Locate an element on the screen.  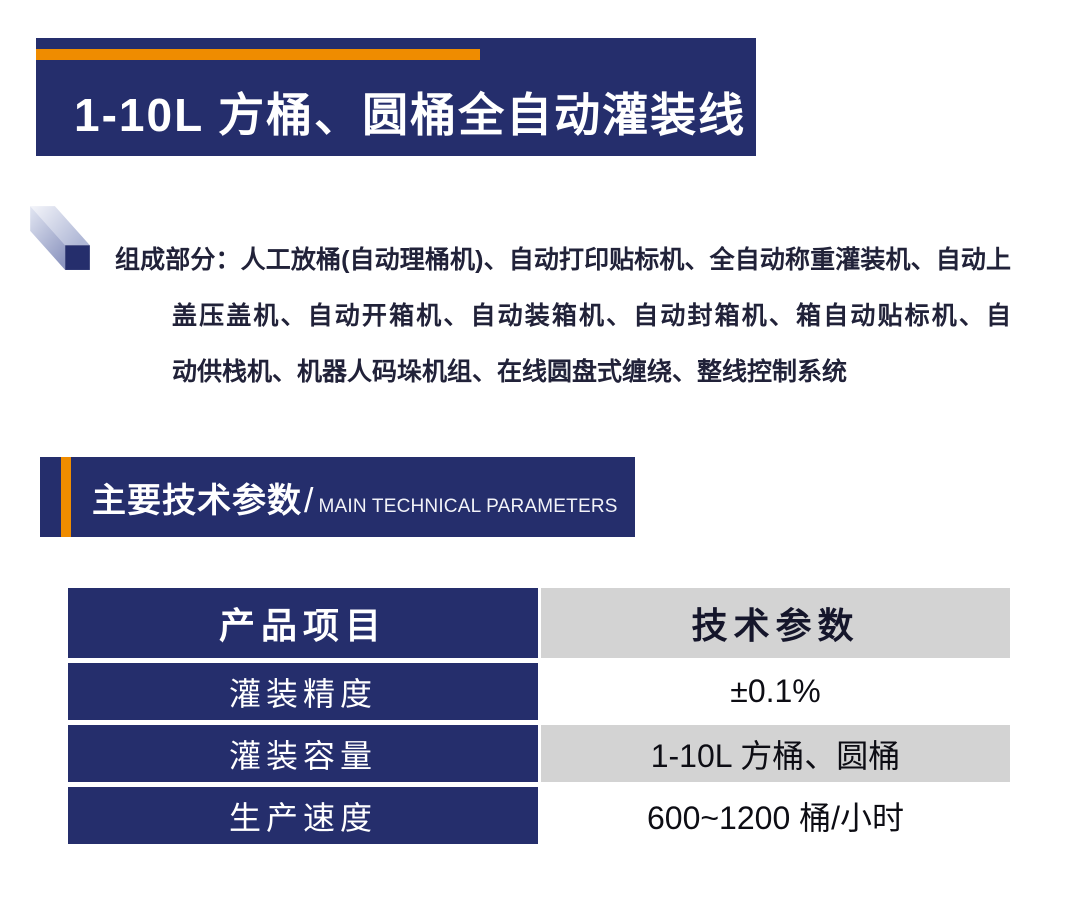
table-header-item: 产品项目 is located at coordinates (303, 623).